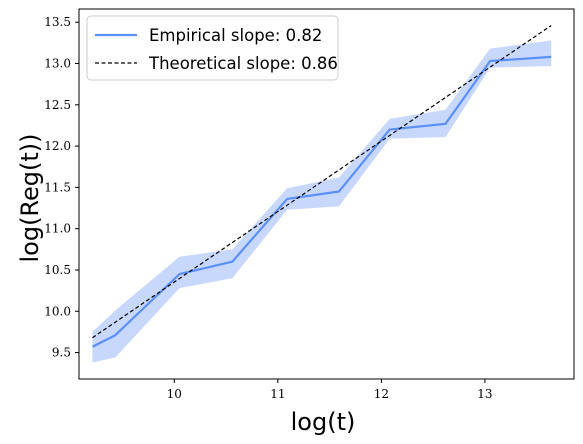 This screenshot has width=583, height=444. What do you see at coordinates (484, 394) in the screenshot?
I see `x-tick-label: 13` at bounding box center [484, 394].